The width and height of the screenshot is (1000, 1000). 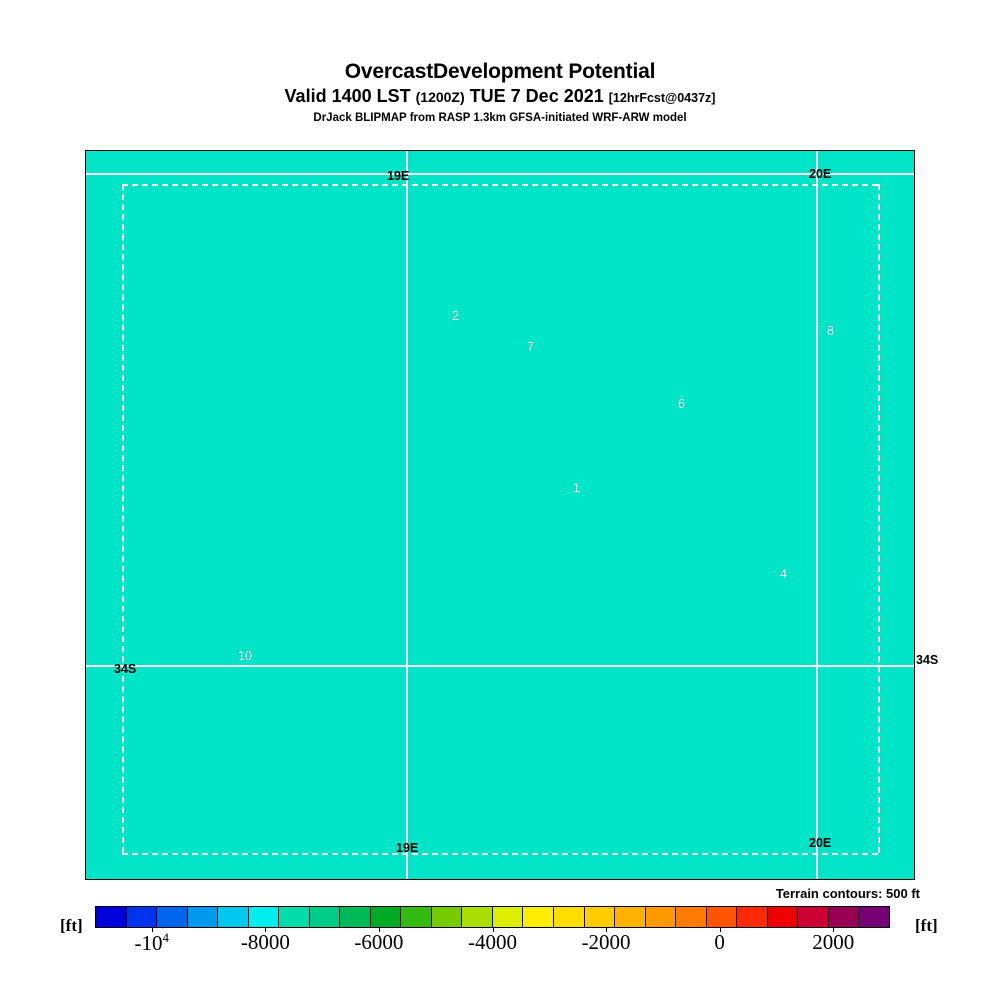 I want to click on colorbar-tick-label: 0, so click(x=719, y=942).